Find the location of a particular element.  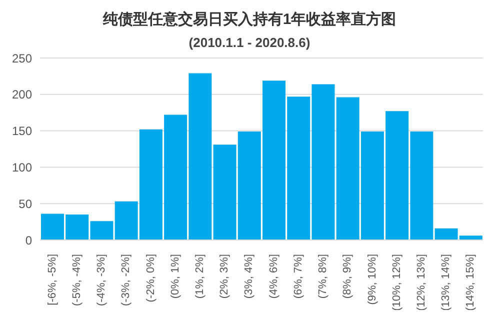

x-tick-label: (2%, 3%] is located at coordinates (224, 276).